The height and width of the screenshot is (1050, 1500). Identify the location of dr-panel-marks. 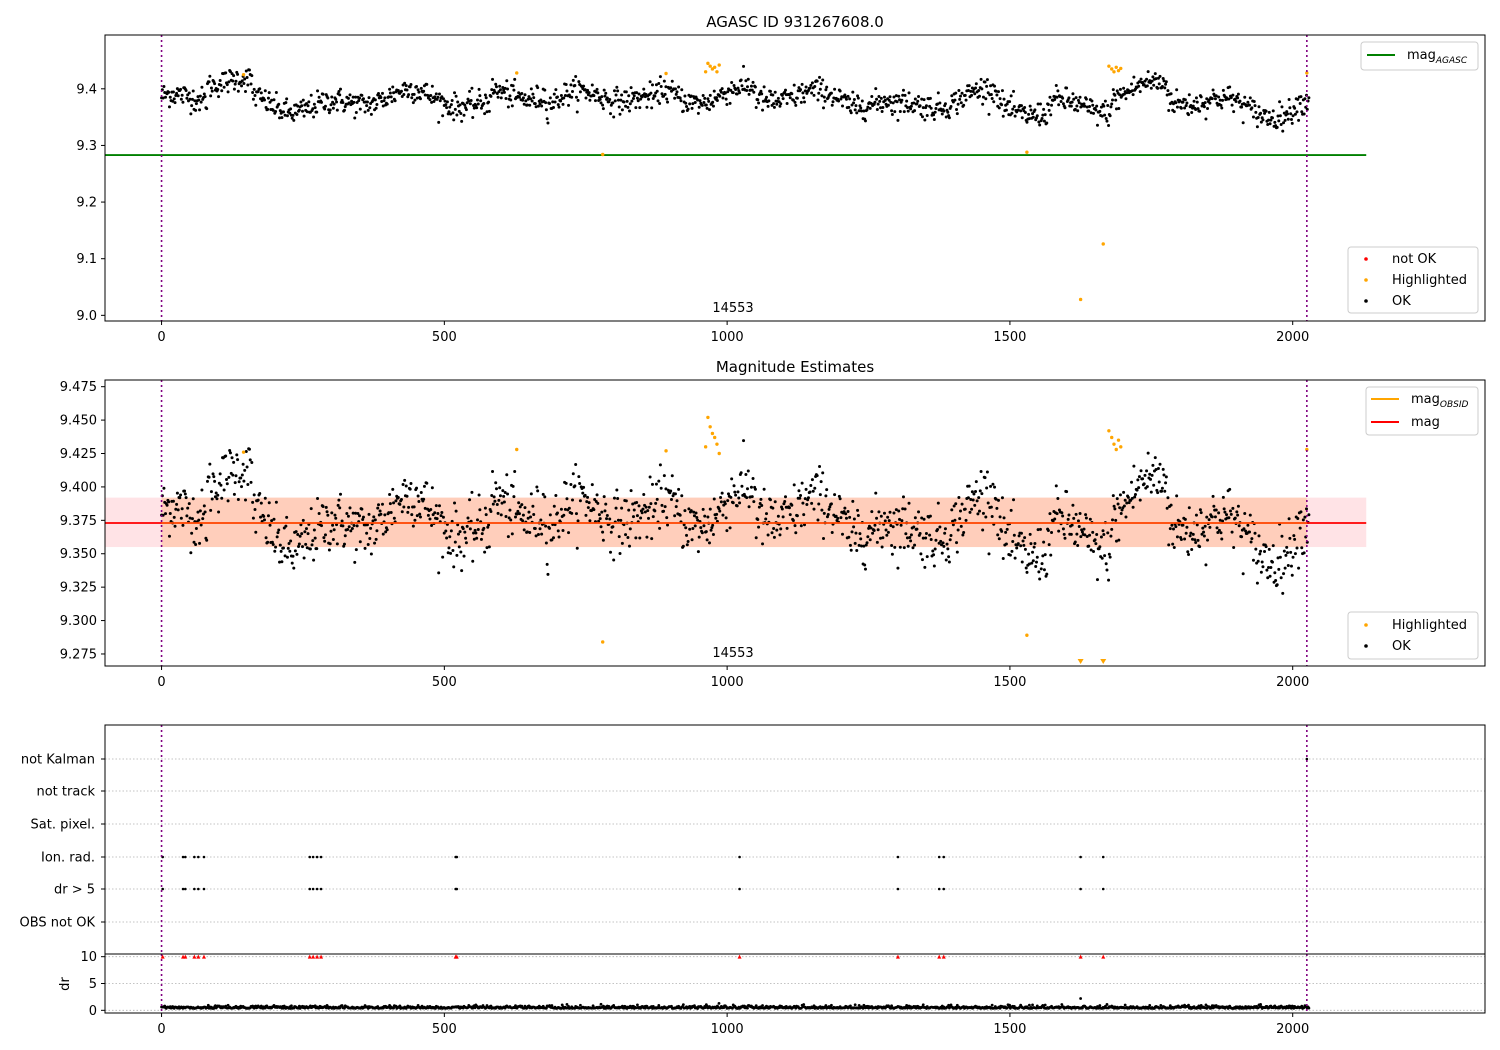
(795, 983).